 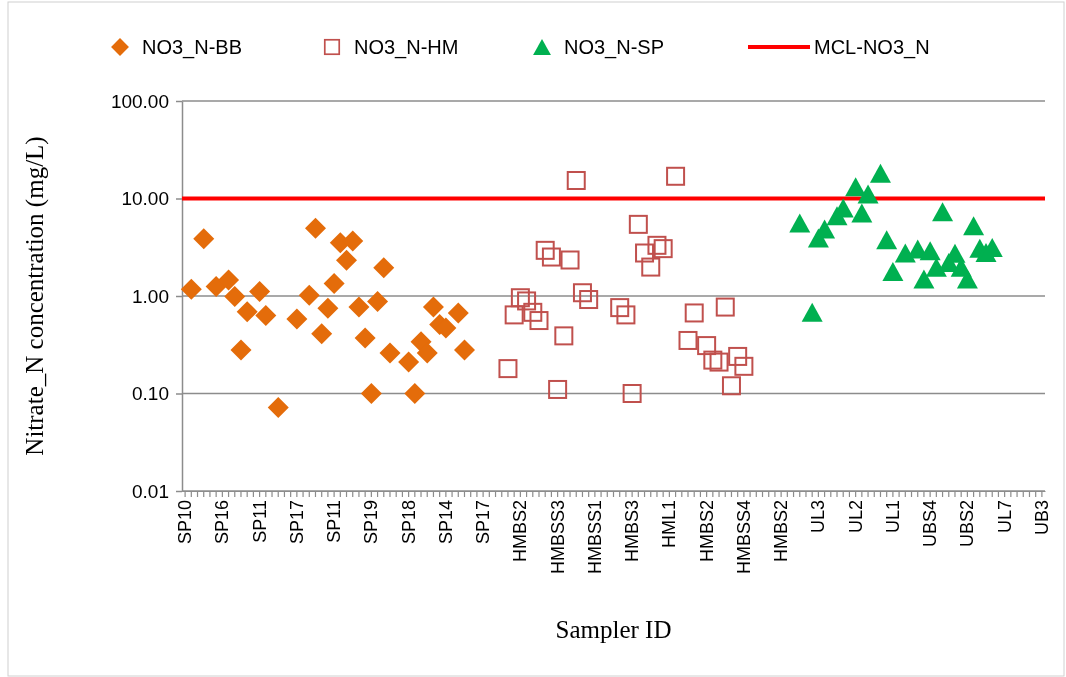 What do you see at coordinates (930, 524) in the screenshot?
I see `x-tick-label: UBS4` at bounding box center [930, 524].